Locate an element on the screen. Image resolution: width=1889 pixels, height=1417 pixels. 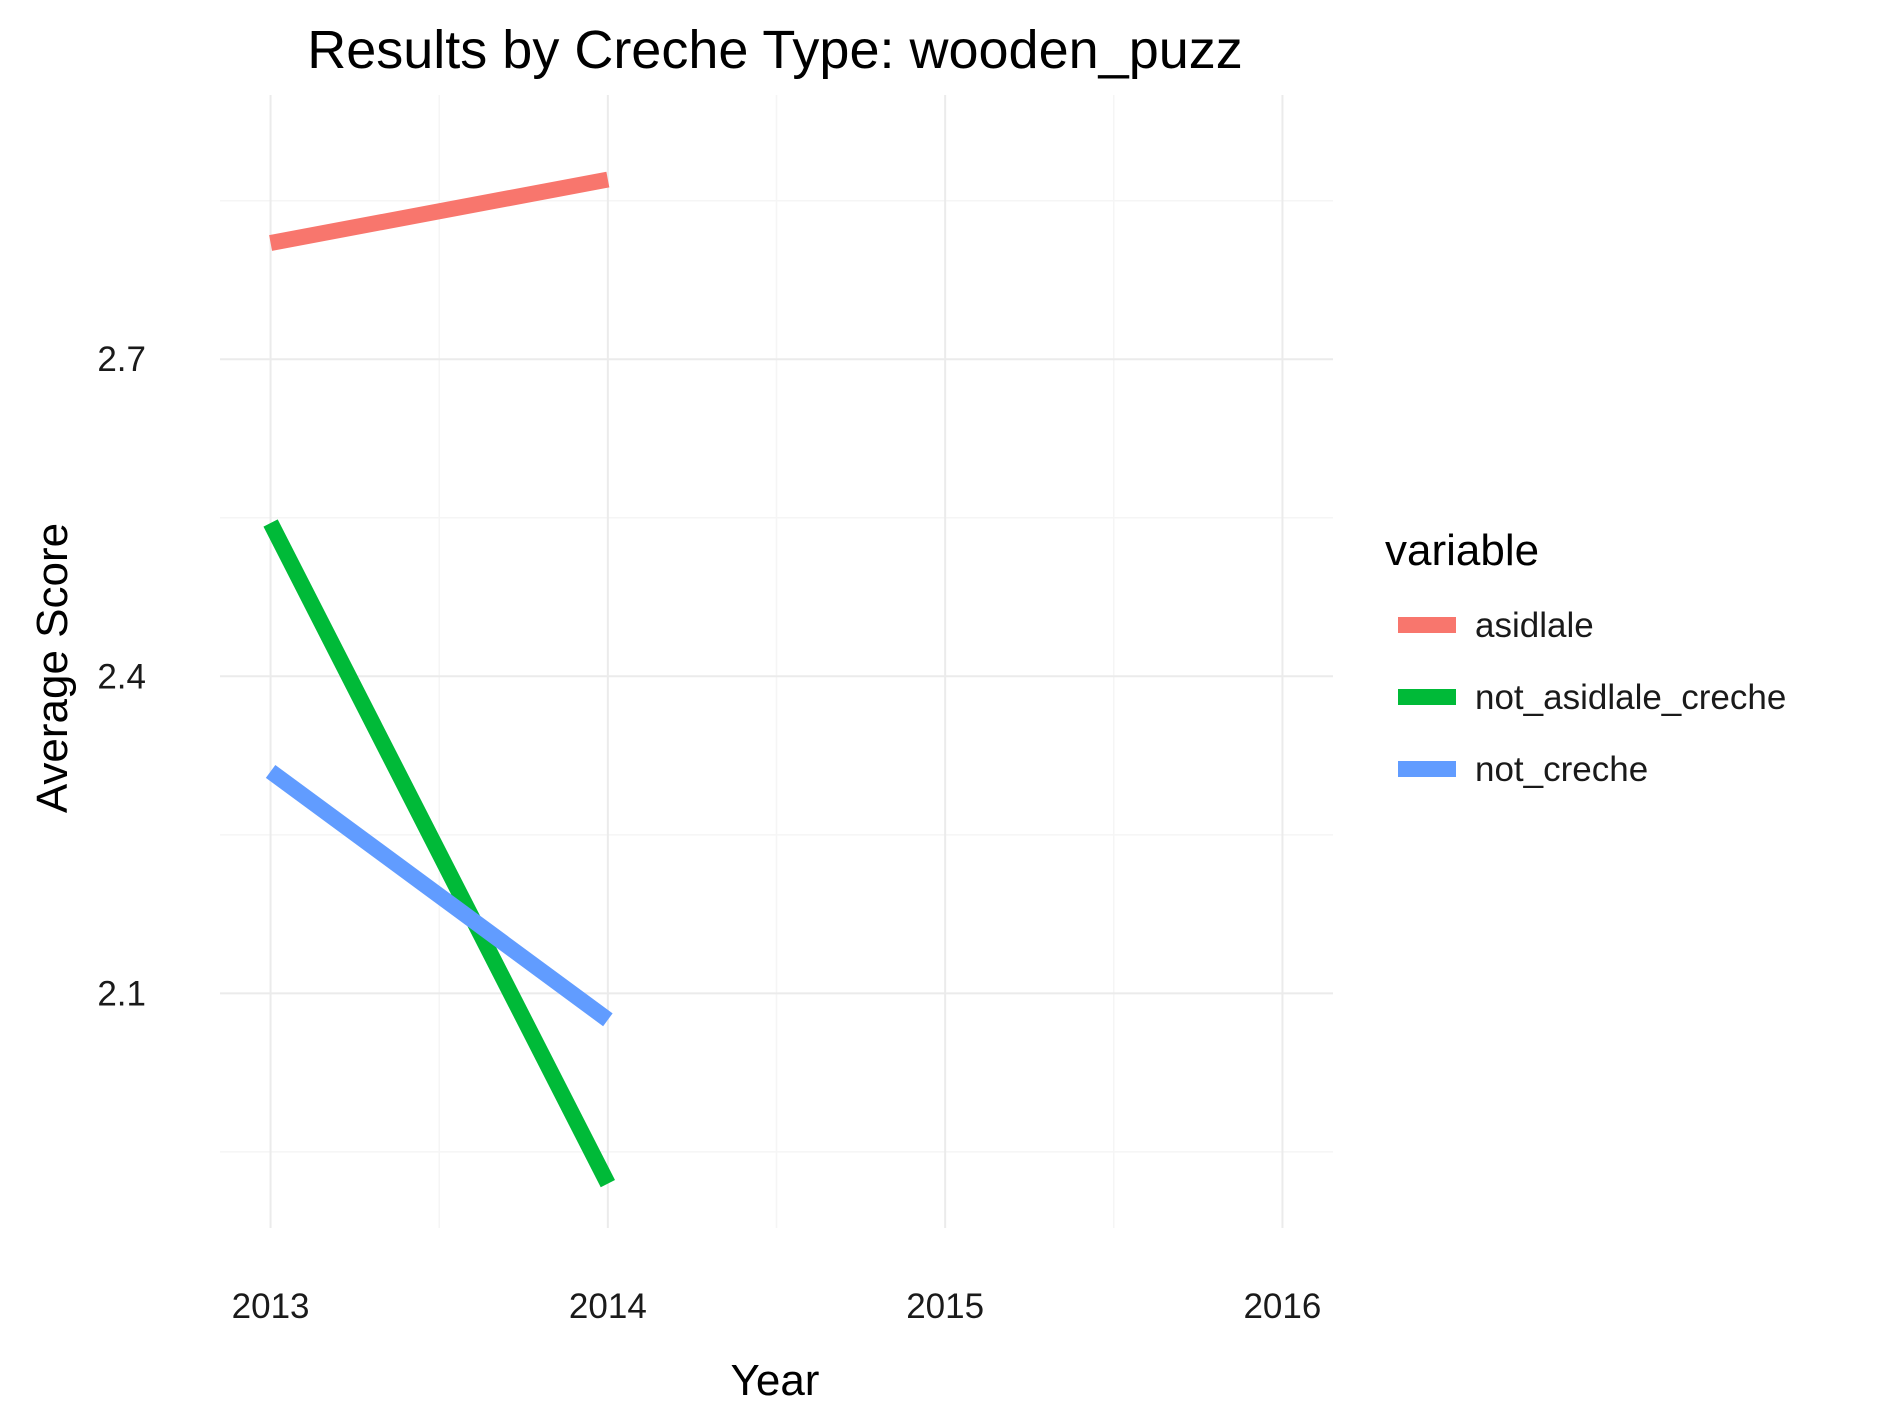
series-line-not-creche is located at coordinates (439, 895).